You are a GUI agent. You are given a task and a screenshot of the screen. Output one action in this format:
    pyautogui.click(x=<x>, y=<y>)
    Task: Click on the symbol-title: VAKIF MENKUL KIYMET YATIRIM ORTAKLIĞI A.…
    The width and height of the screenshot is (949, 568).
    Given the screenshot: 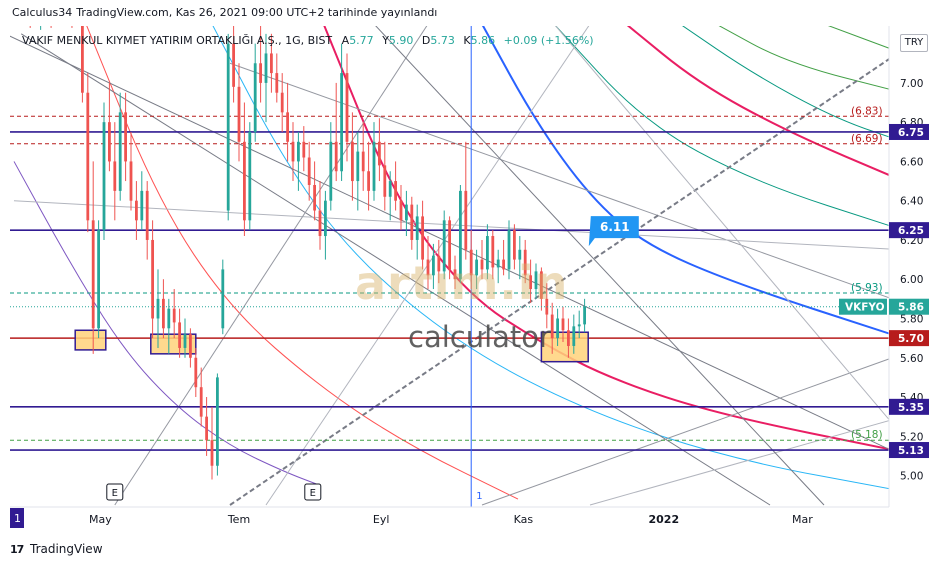 What is the action you would take?
    pyautogui.click(x=177, y=40)
    